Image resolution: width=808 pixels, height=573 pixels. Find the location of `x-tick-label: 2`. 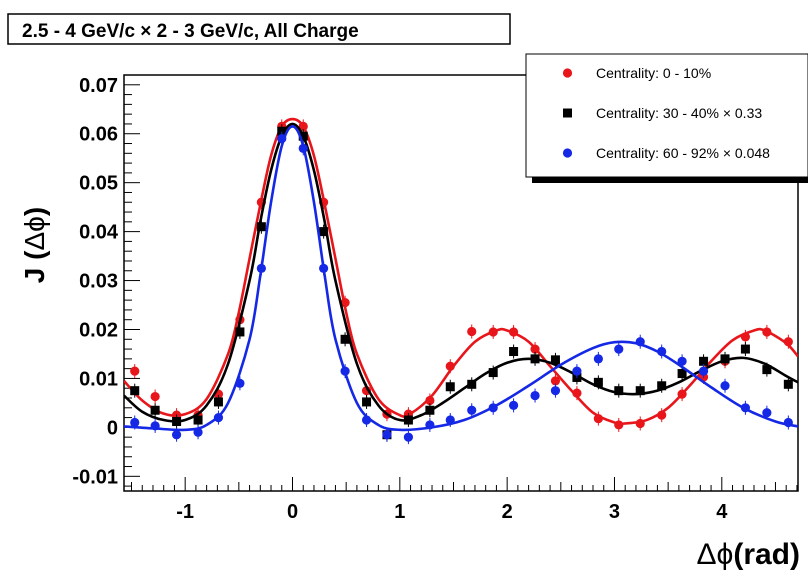

x-tick-label: 2 is located at coordinates (507, 512).